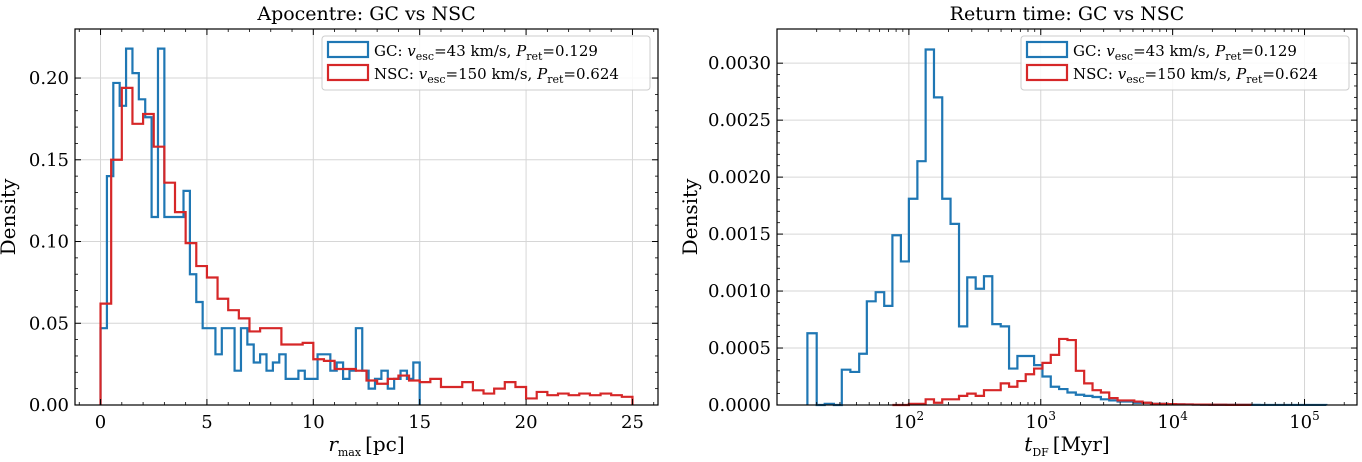 Image resolution: width=1362 pixels, height=462 pixels. What do you see at coordinates (739, 348) in the screenshot?
I see `y-tick-label: 0.0005` at bounding box center [739, 348].